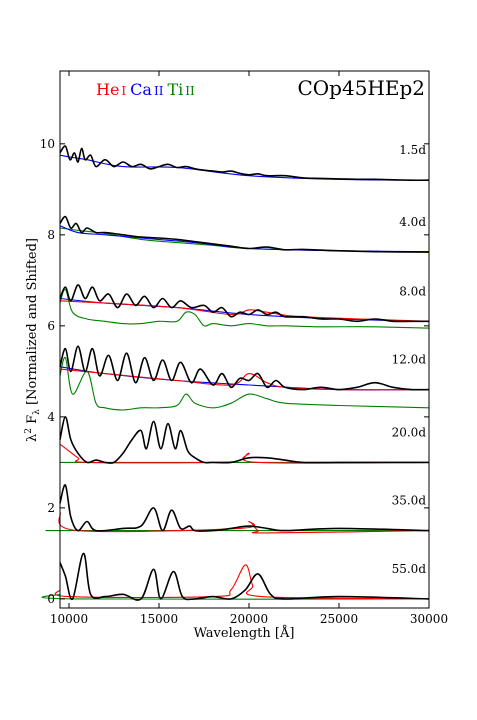 Image resolution: width=477 pixels, height=720 pixels. Describe the element at coordinates (412, 222) in the screenshot. I see `epoch-label: 4.0d` at that location.